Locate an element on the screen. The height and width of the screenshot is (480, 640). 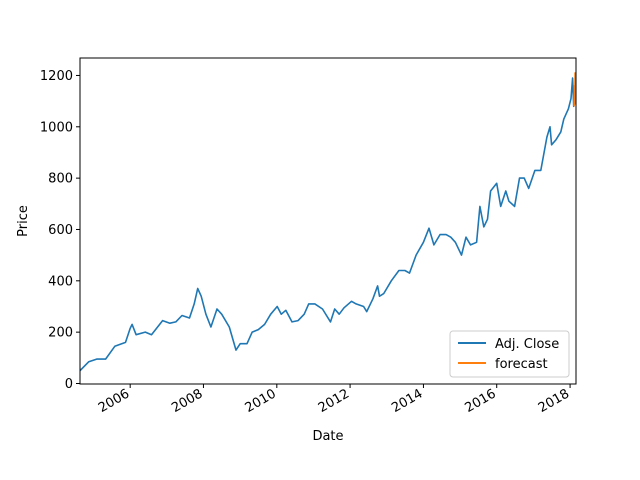
legend: Adj. Close forecast is located at coordinates (509, 354).